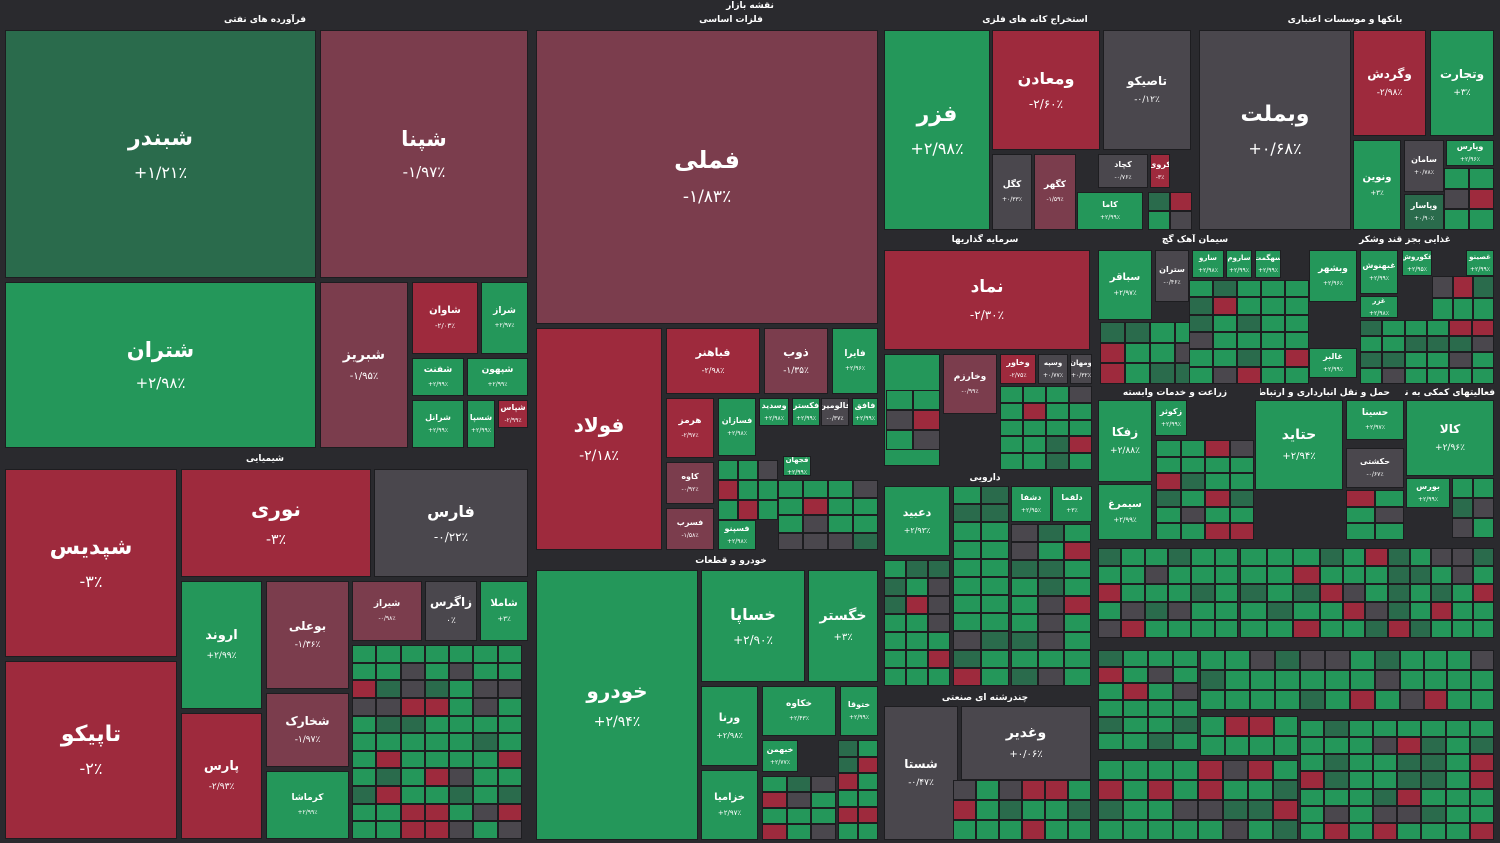  What do you see at coordinates (1031, 504) in the screenshot?
I see `stock-tile: دشفا +۲/۹۵٪` at bounding box center [1031, 504].